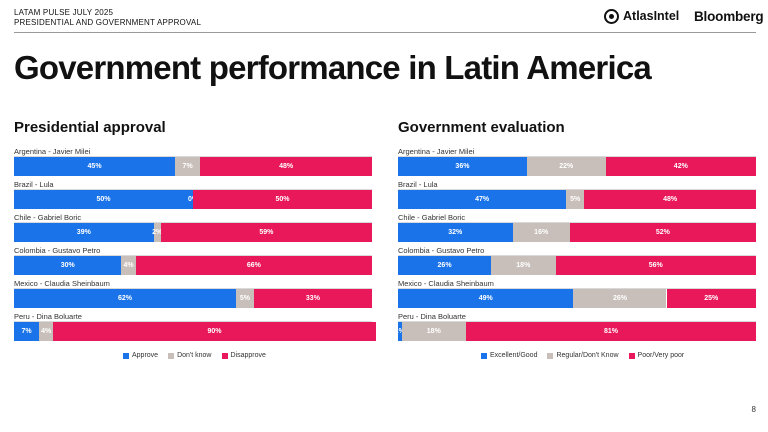  I want to click on bar-segment: 81%, so click(611, 331).